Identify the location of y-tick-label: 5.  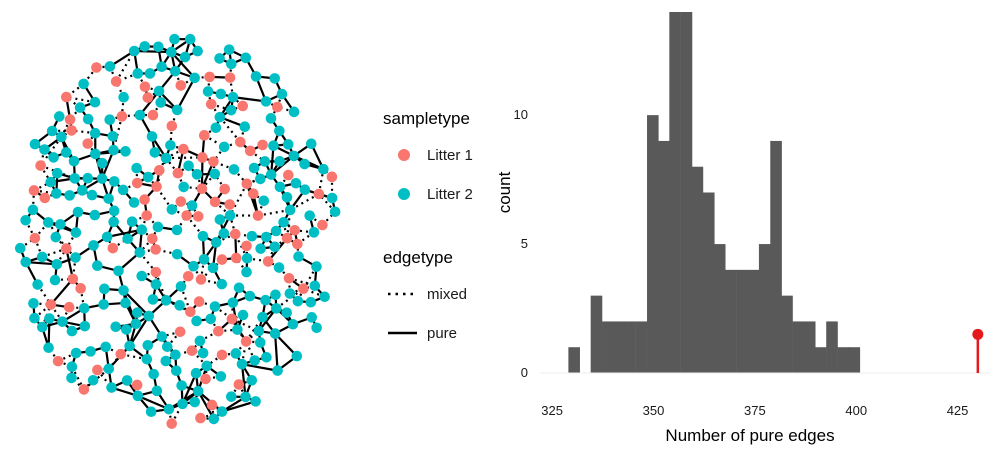
(524, 243).